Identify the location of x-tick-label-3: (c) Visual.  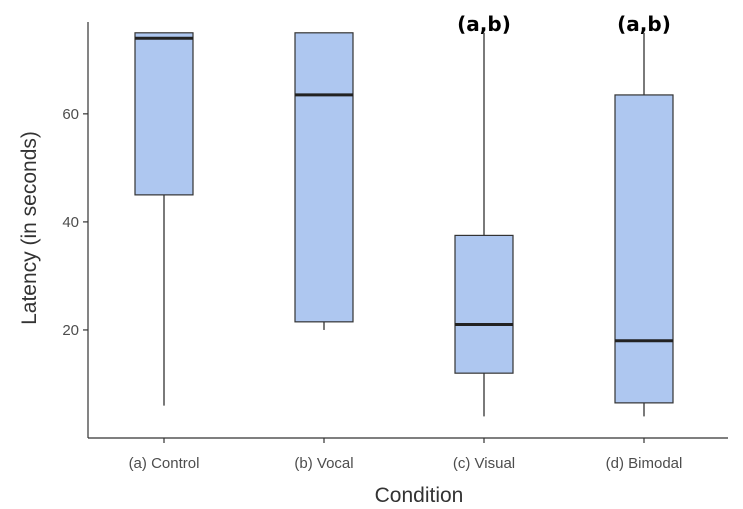
(484, 463).